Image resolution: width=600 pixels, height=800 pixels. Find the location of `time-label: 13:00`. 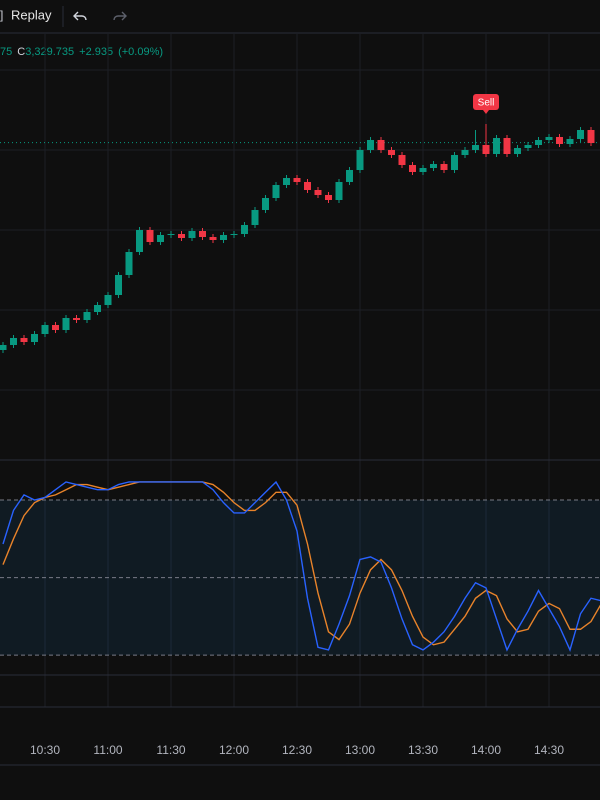

time-label: 13:00 is located at coordinates (360, 750).